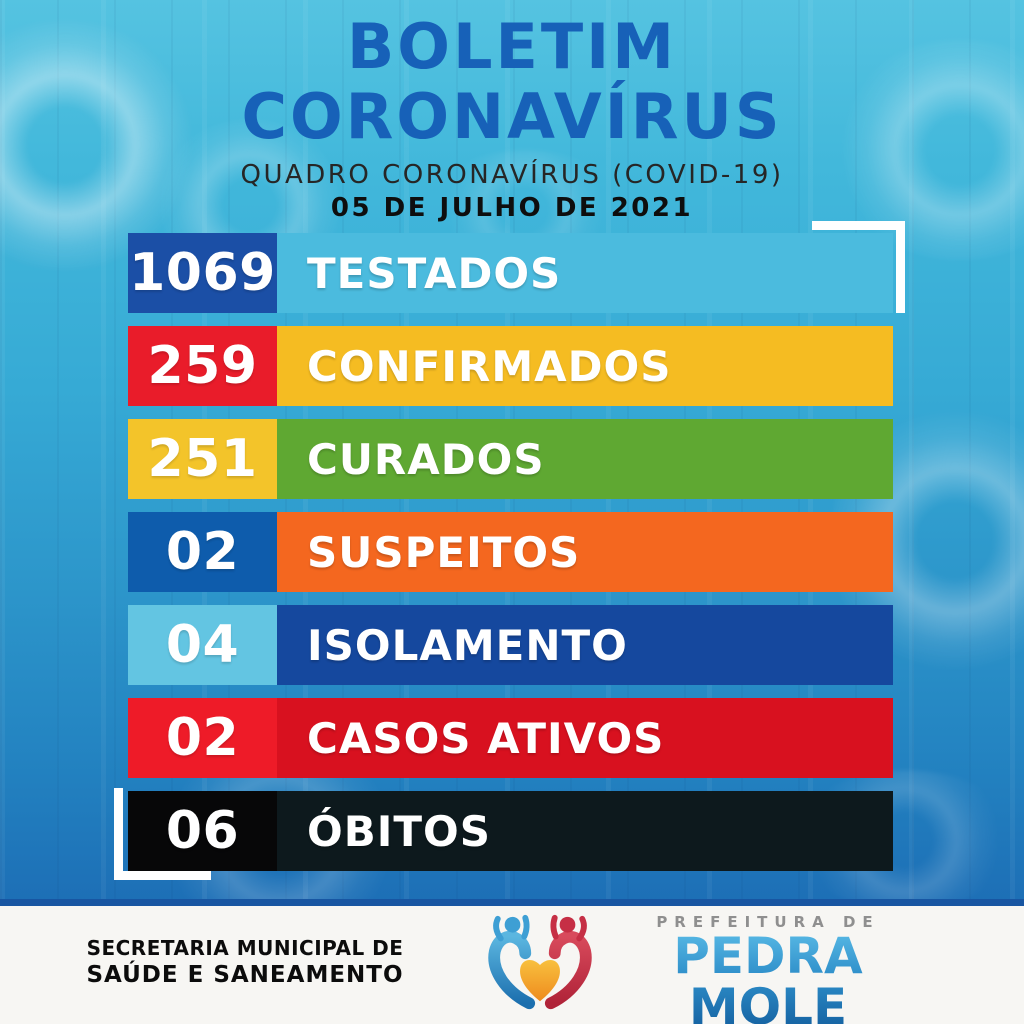 The image size is (1024, 1024). I want to click on stat-value: 04, so click(202, 645).